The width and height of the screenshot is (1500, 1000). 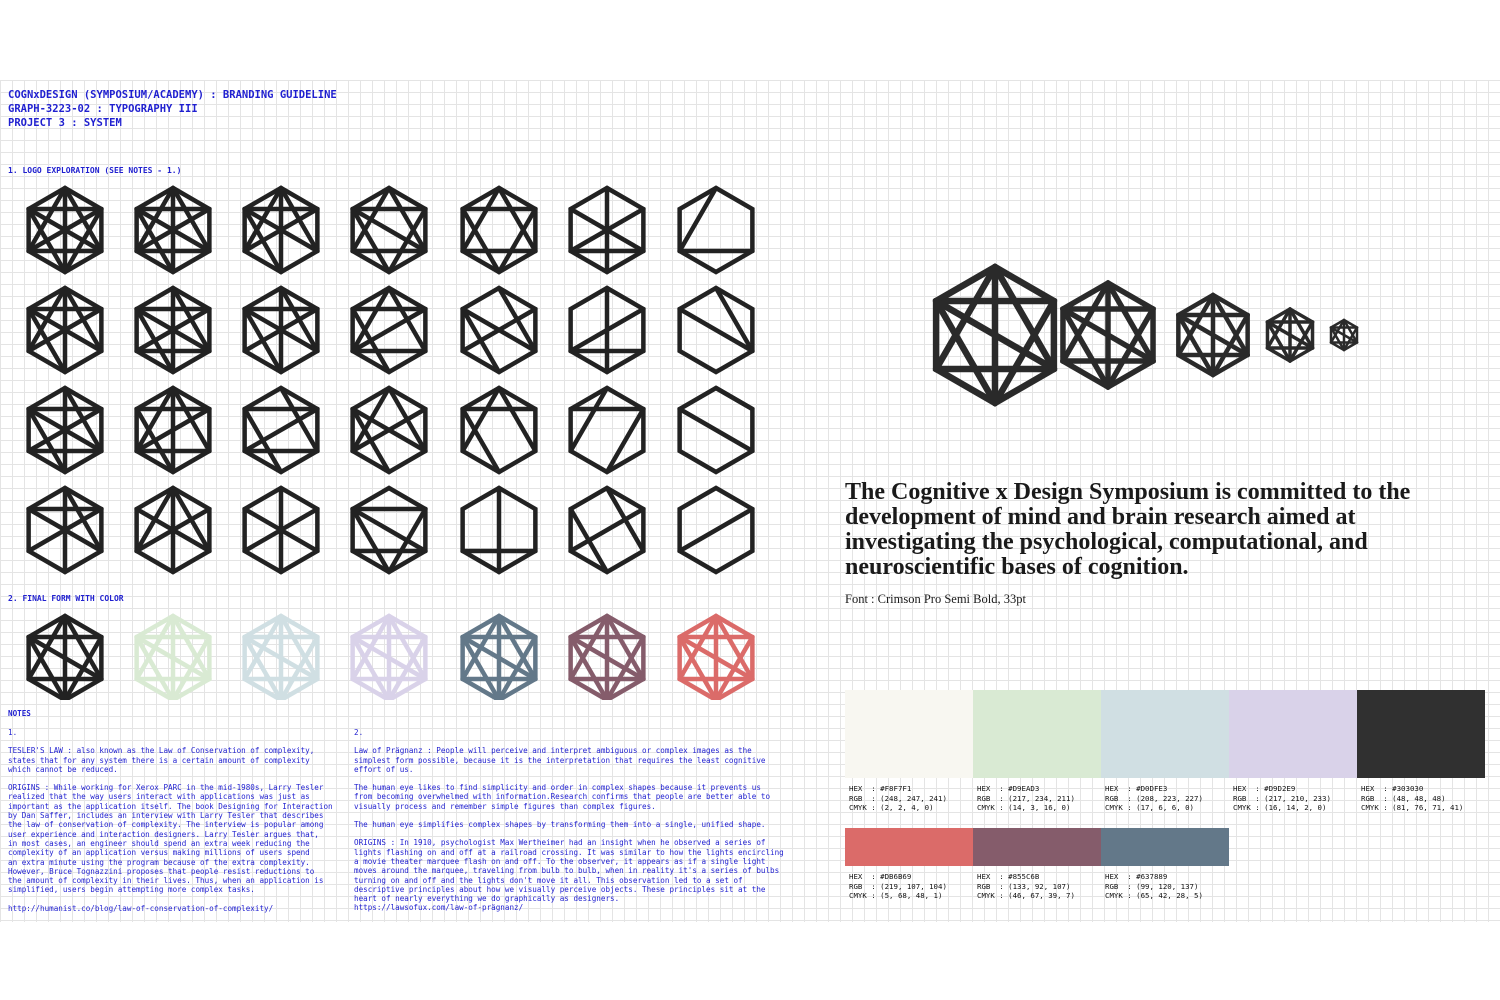 What do you see at coordinates (66, 598) in the screenshot?
I see `section-title-final-form: 2. FINAL FORM WITH COLOR` at bounding box center [66, 598].